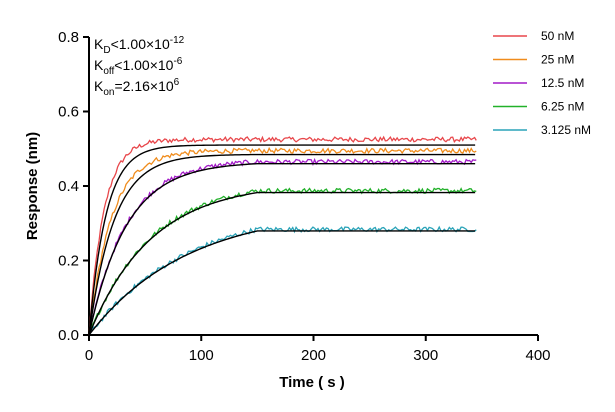 This screenshot has width=615, height=412. I want to click on y-tick-label: 0.0, so click(68, 335).